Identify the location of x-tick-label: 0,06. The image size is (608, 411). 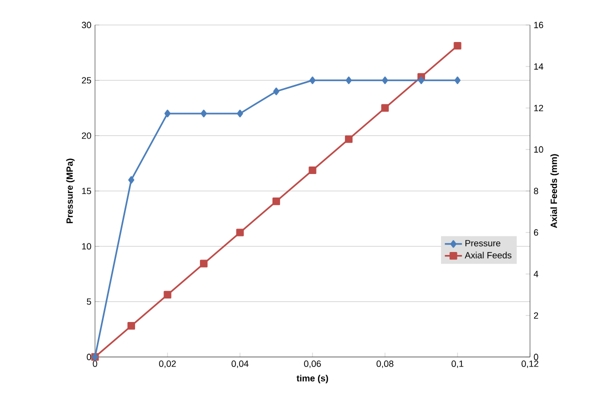
(312, 364).